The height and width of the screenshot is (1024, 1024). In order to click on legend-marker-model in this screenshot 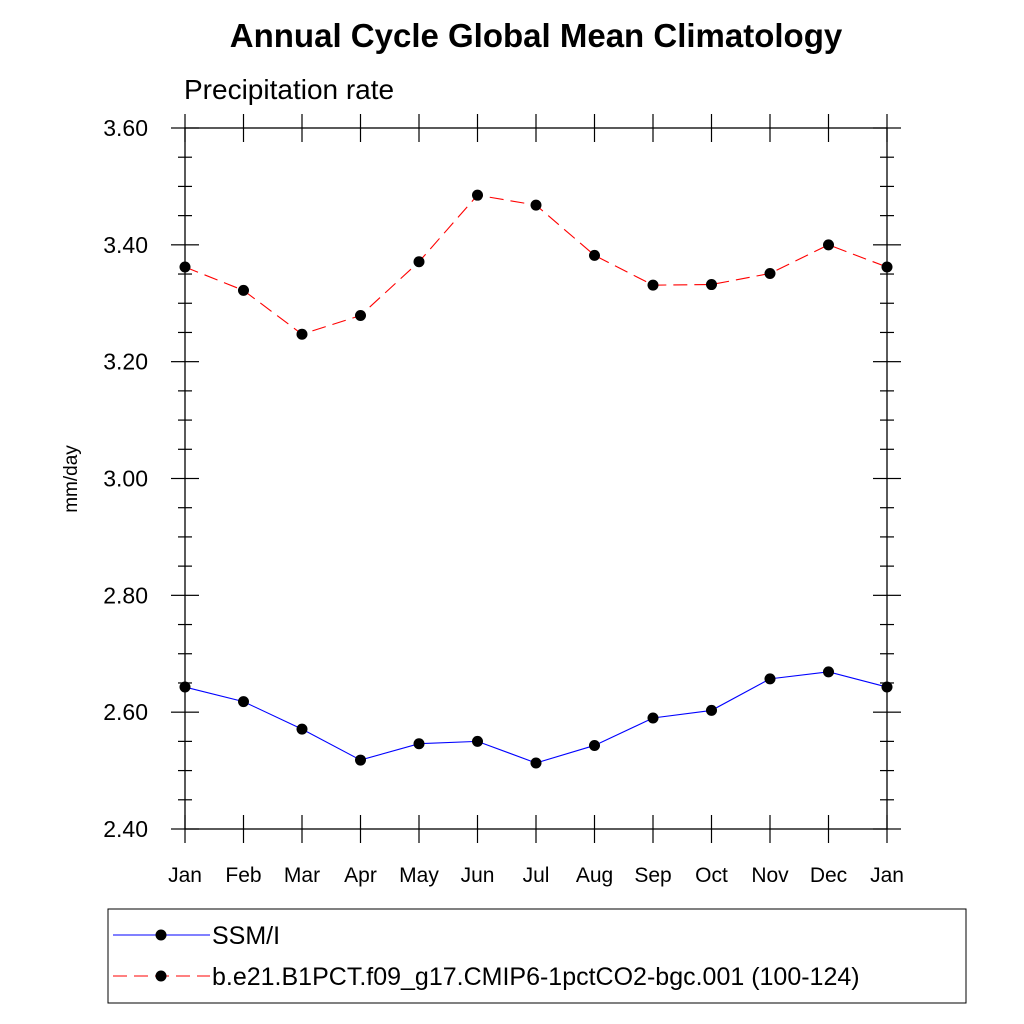, I will do `click(161, 976)`.